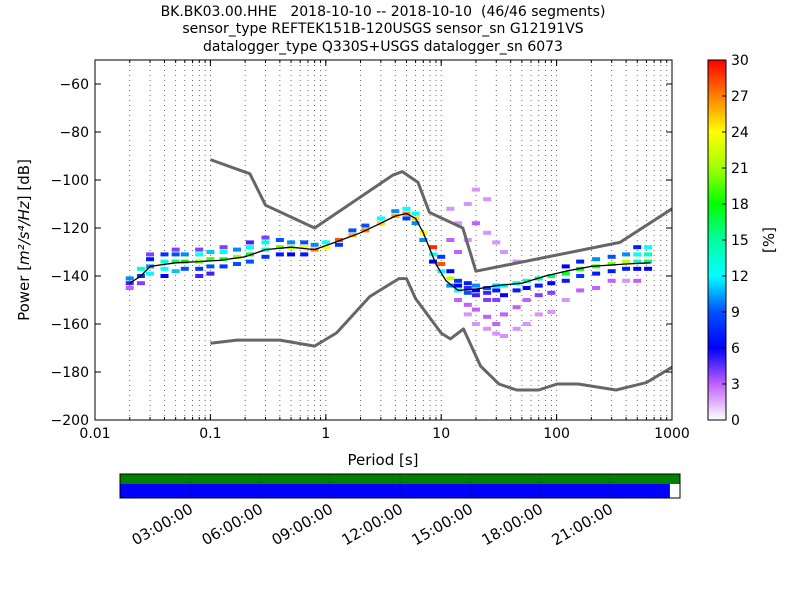 Image resolution: width=800 pixels, height=600 pixels. What do you see at coordinates (302, 524) in the screenshot?
I see `time-tick-label: 09:00:00` at bounding box center [302, 524].